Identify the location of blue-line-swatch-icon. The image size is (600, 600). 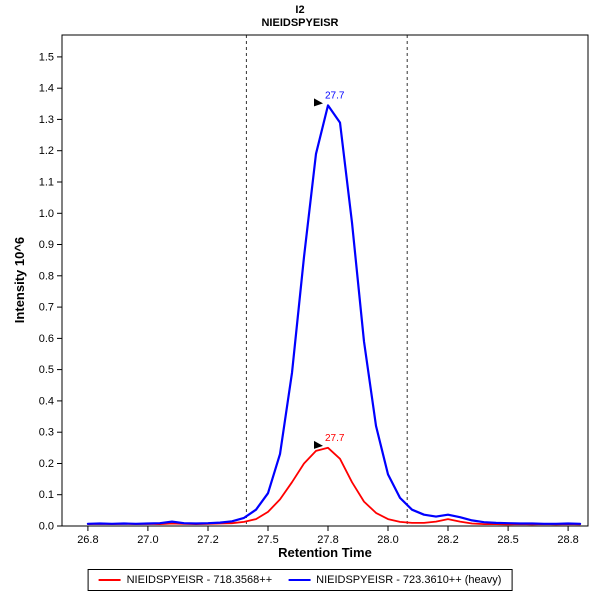
(299, 580).